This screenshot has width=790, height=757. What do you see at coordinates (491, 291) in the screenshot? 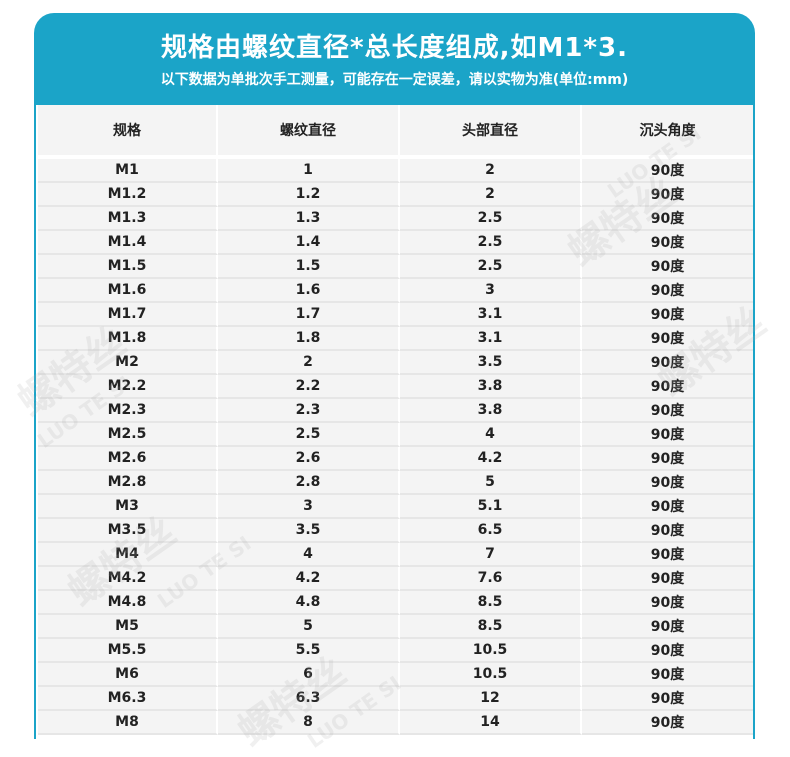
I see `cell-head-diameter: 3` at bounding box center [491, 291].